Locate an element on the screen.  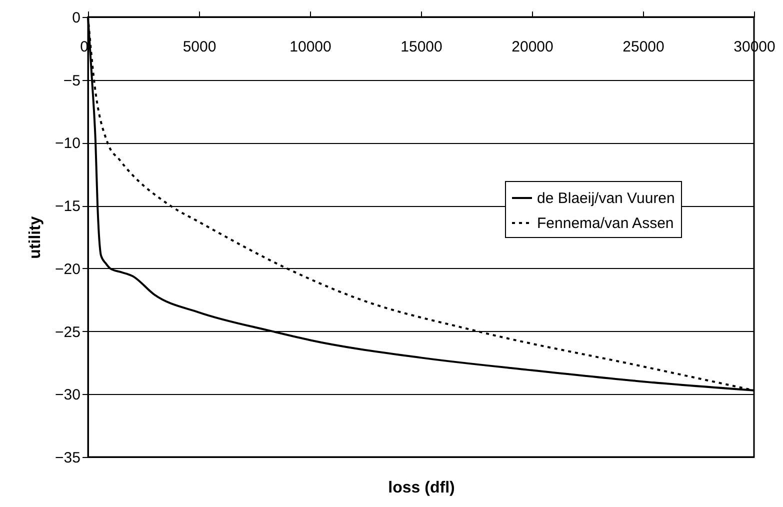
y-tick-label: −30 is located at coordinates (67, 395).